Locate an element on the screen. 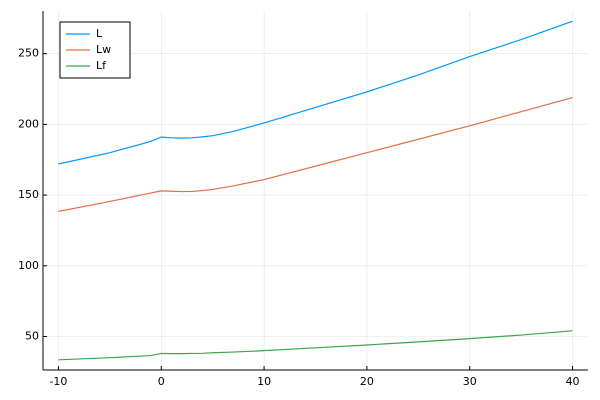 The width and height of the screenshot is (600, 400). x-tick-label: 20 is located at coordinates (367, 381).